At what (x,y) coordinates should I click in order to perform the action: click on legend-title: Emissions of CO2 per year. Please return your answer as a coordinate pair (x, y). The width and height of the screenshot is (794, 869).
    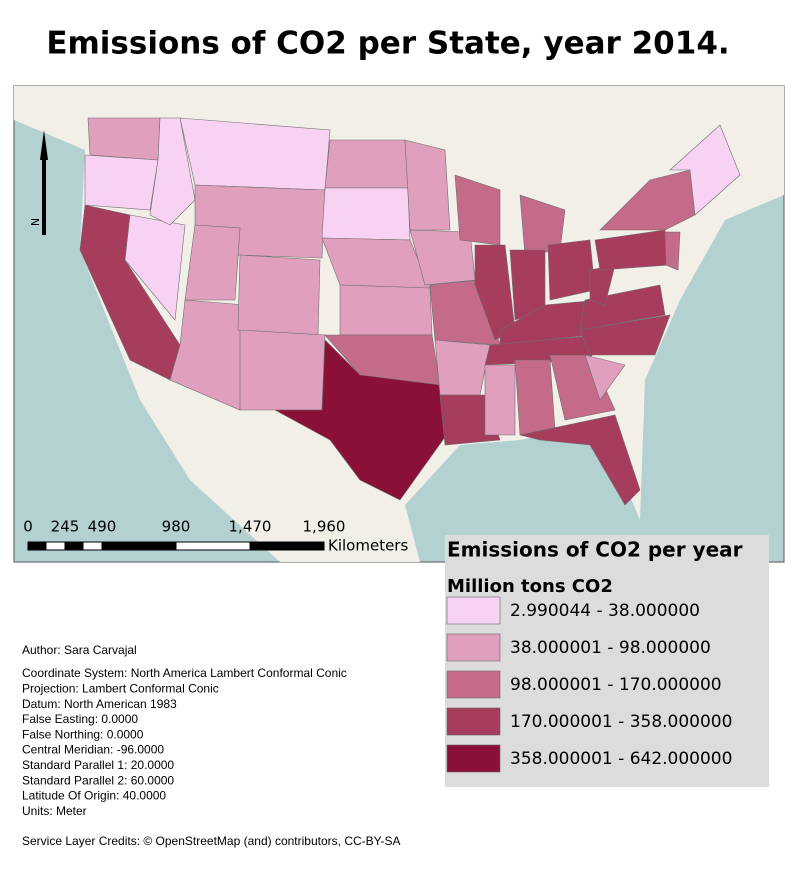
    Looking at the image, I should click on (595, 550).